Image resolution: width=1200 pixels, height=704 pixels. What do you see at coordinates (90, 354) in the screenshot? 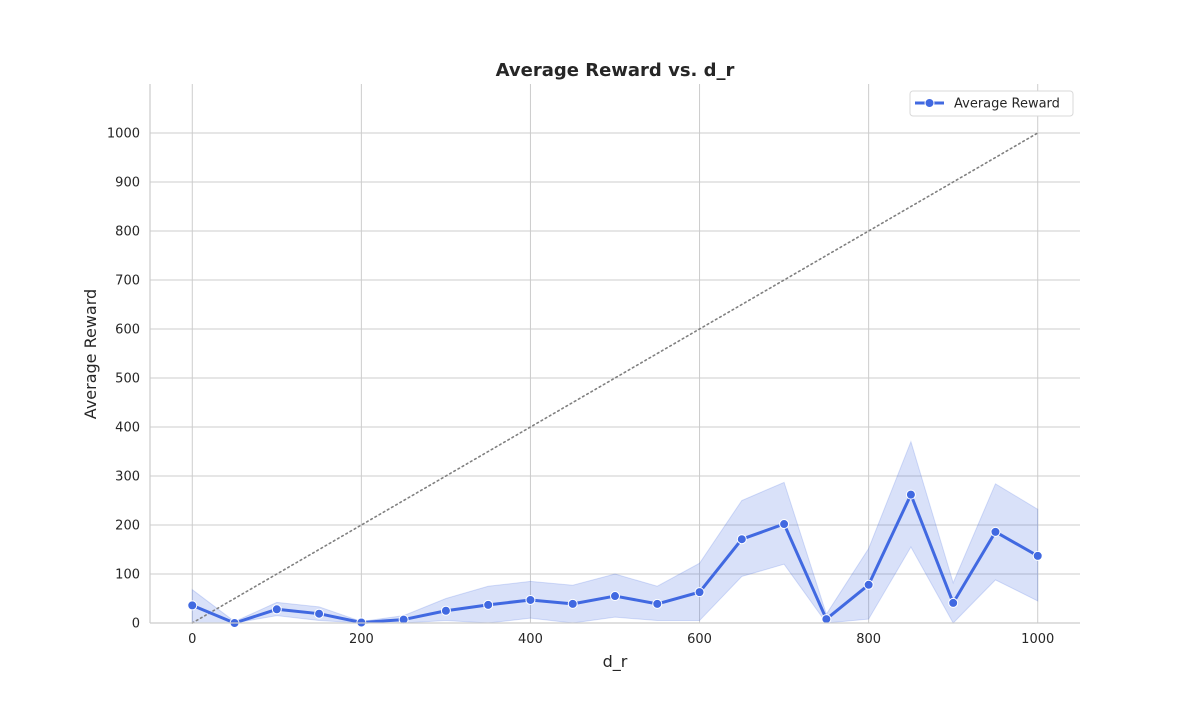
I see `y-axis-label: Average Reward` at bounding box center [90, 354].